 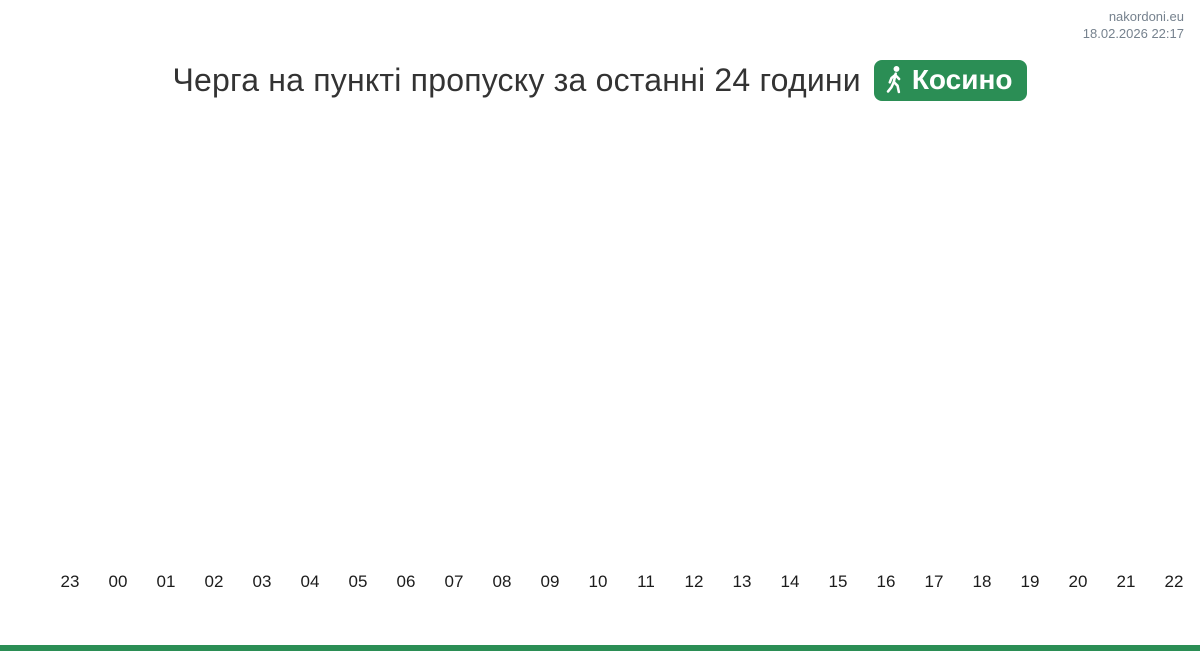 What do you see at coordinates (600, 648) in the screenshot?
I see `footer-accent-bar` at bounding box center [600, 648].